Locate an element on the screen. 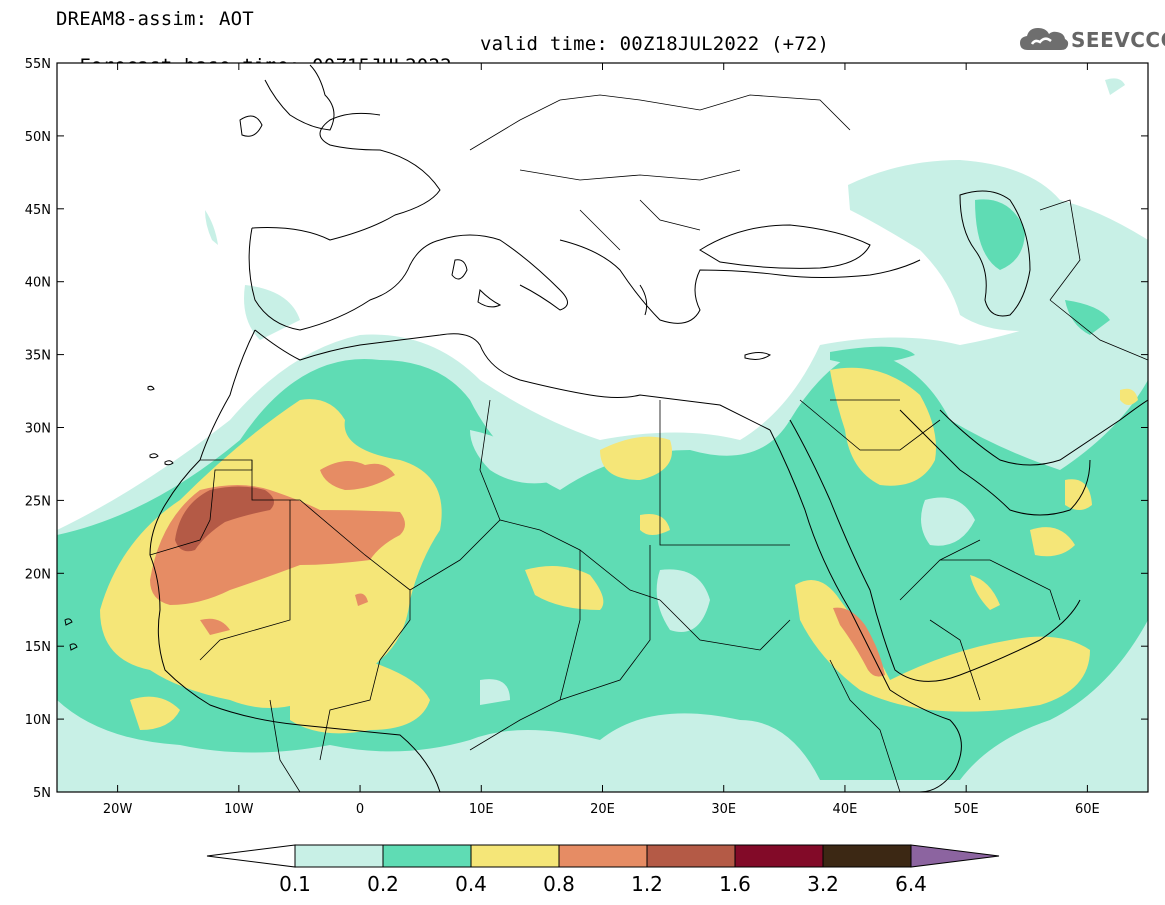 This screenshot has height=905, width=1165. lon-label: 20W is located at coordinates (118, 809).